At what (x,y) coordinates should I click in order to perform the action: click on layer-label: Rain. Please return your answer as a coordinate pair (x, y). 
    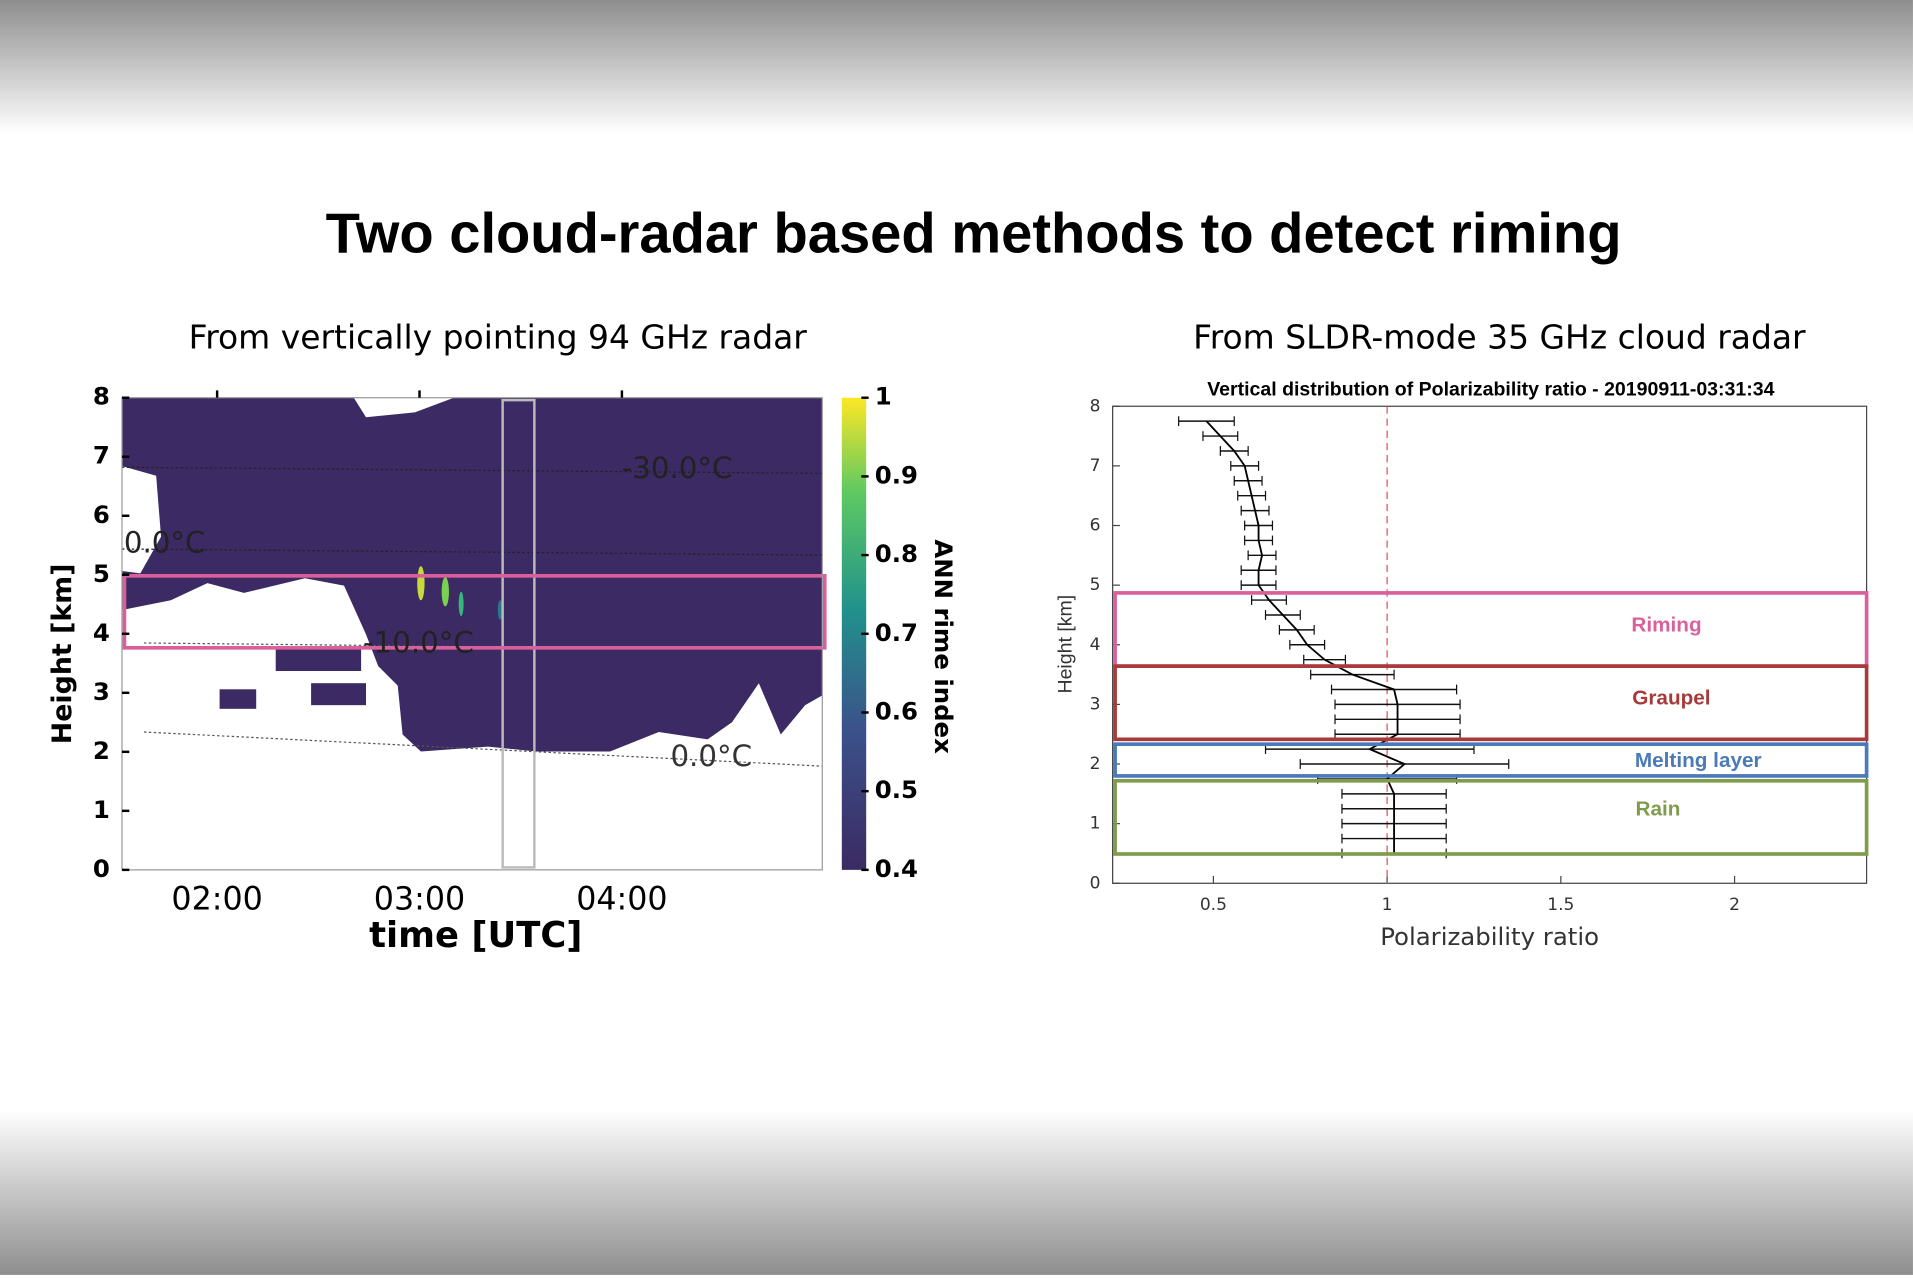
    Looking at the image, I should click on (1658, 809).